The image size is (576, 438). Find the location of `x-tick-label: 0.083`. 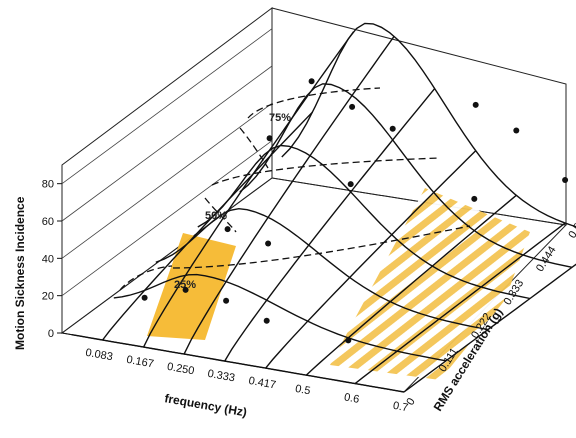

x-tick-label: 0.083 is located at coordinates (98, 355).